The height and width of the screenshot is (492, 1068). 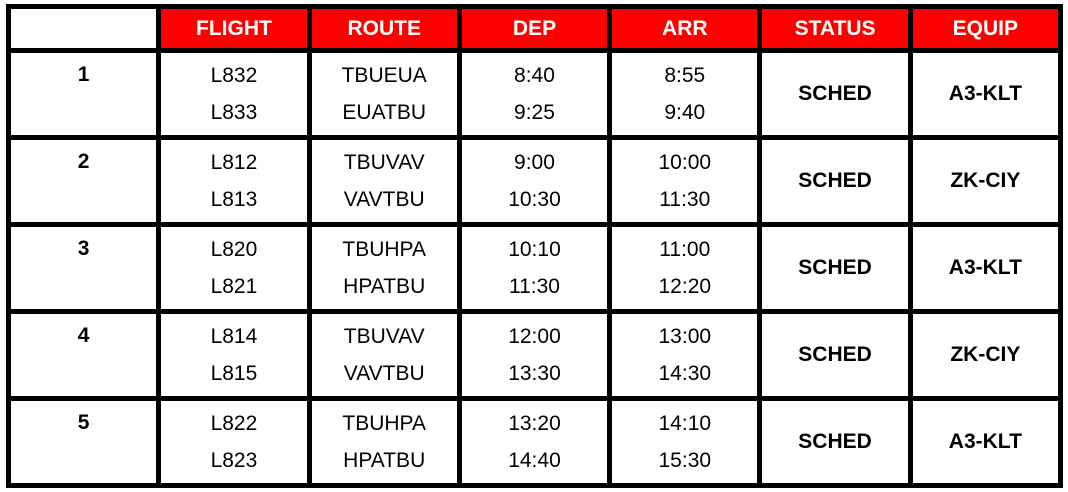 I want to click on departure-time-cell: 8:40 9:25, so click(x=534, y=94).